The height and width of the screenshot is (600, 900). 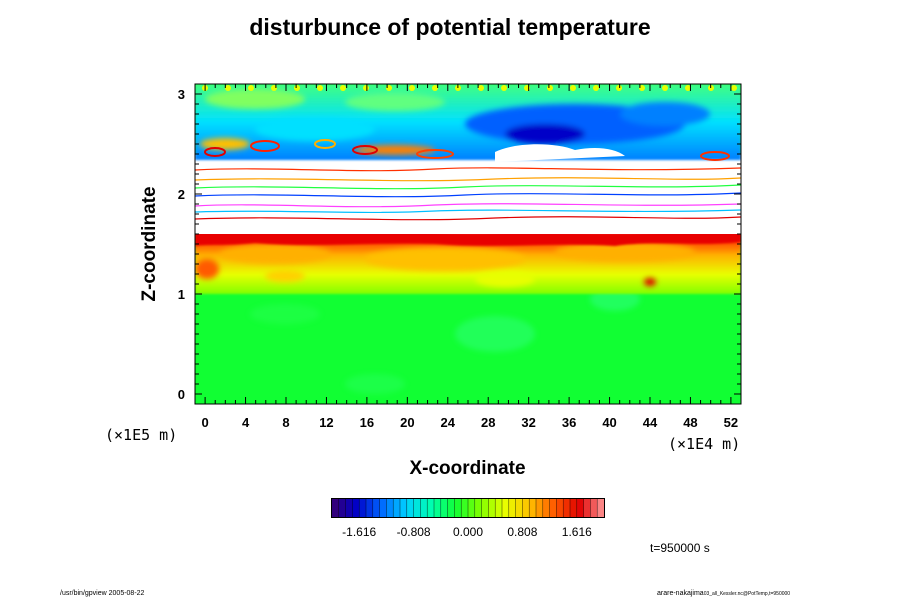 What do you see at coordinates (407, 422) in the screenshot?
I see `x-tick-label: 20` at bounding box center [407, 422].